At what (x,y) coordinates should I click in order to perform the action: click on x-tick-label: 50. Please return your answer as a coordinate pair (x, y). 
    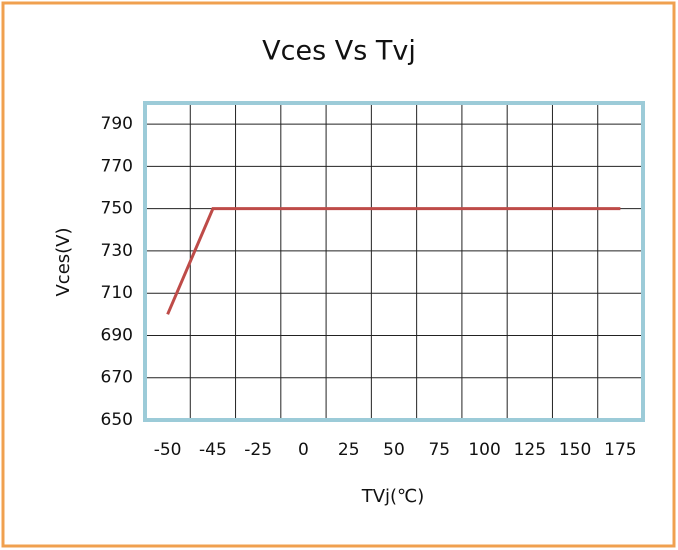
    Looking at the image, I should click on (394, 450).